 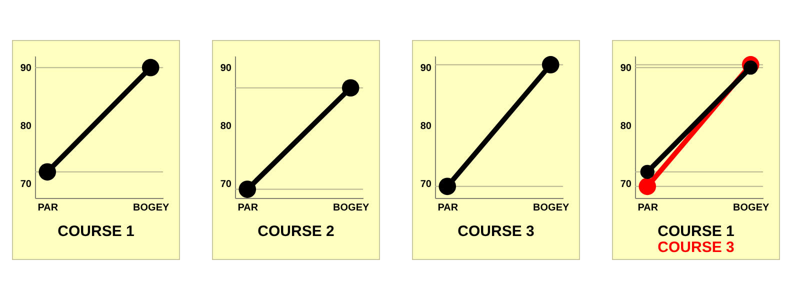 I want to click on text: COURSE 2, so click(x=296, y=231).